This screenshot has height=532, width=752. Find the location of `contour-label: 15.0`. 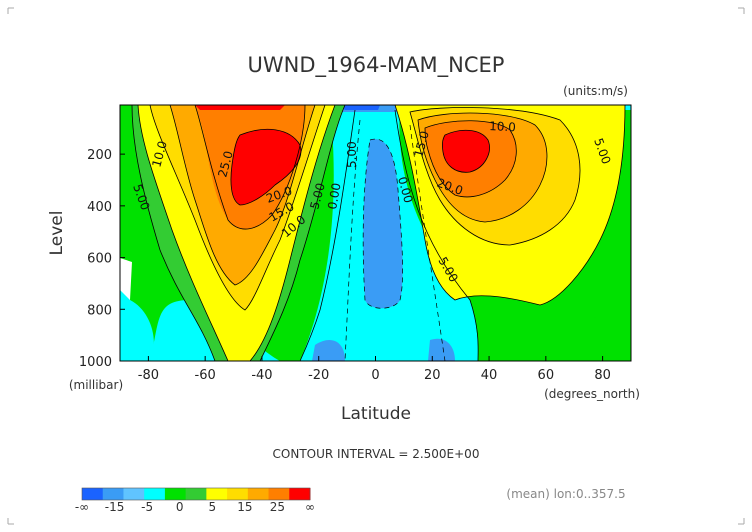

contour-label: 15.0 is located at coordinates (421, 143).